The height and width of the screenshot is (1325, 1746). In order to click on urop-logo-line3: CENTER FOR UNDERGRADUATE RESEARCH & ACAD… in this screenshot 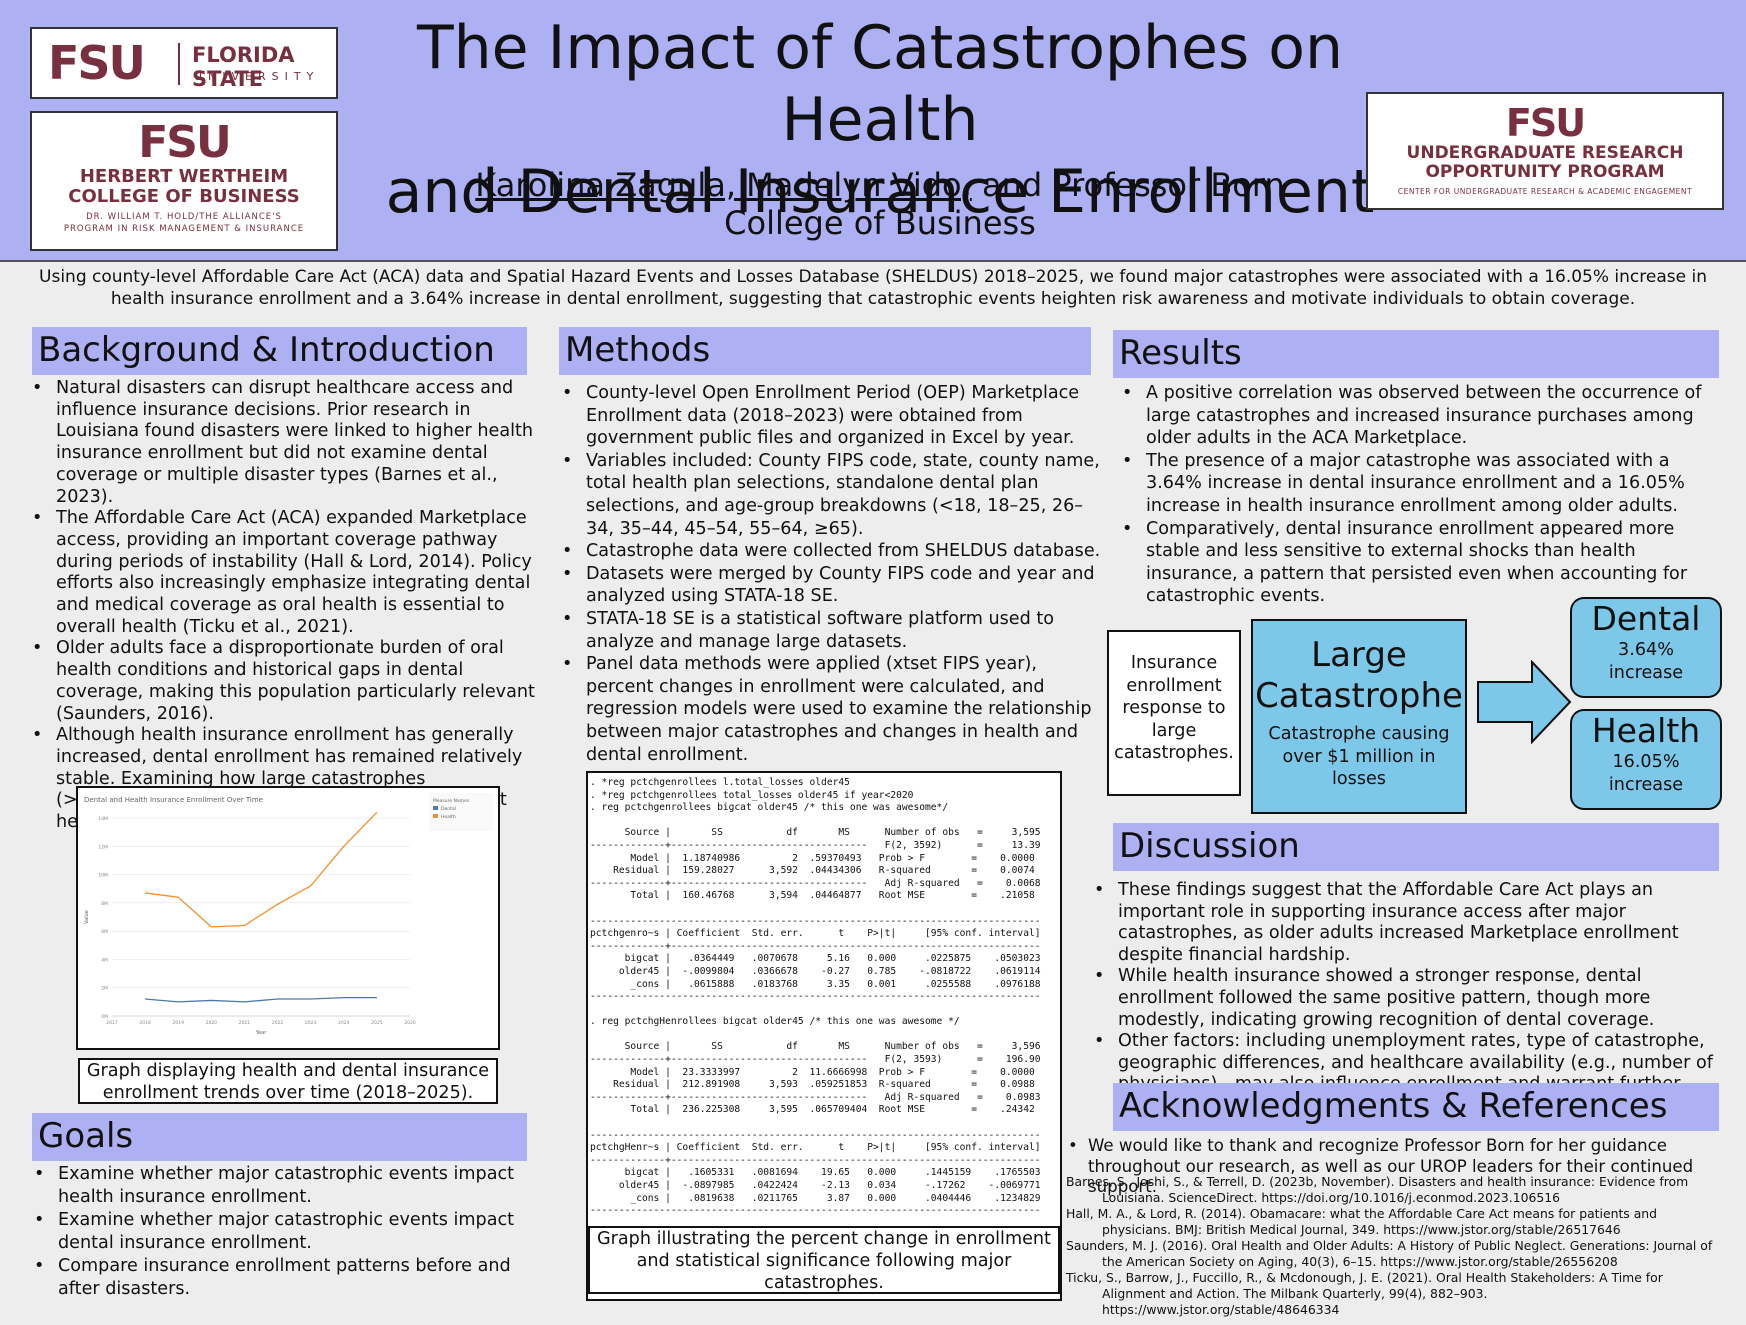, I will do `click(1545, 191)`.